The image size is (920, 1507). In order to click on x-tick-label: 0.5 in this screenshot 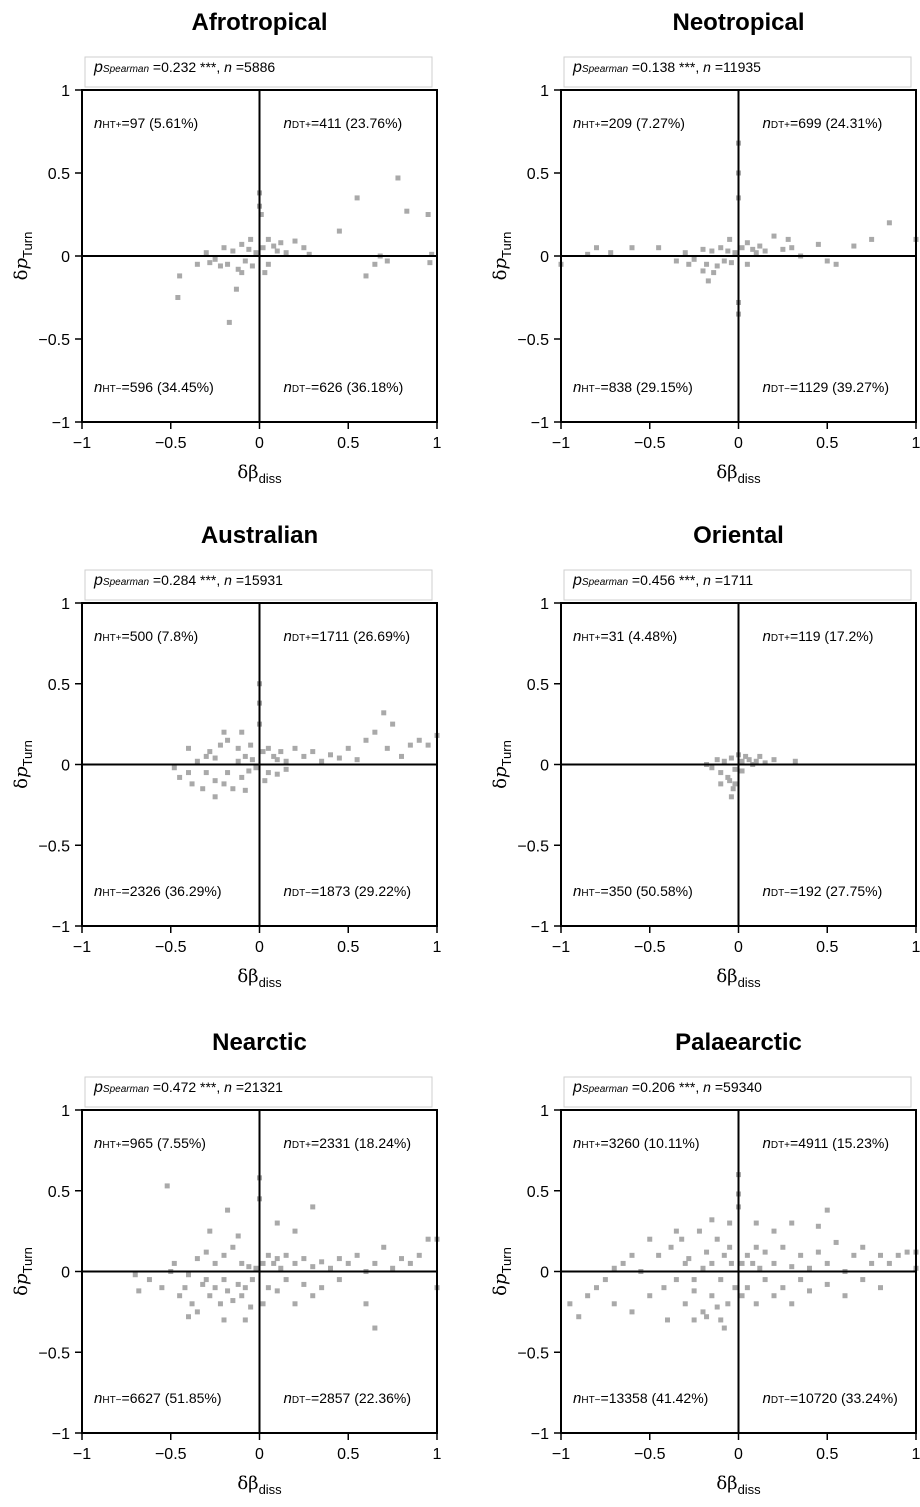, I will do `click(348, 947)`.